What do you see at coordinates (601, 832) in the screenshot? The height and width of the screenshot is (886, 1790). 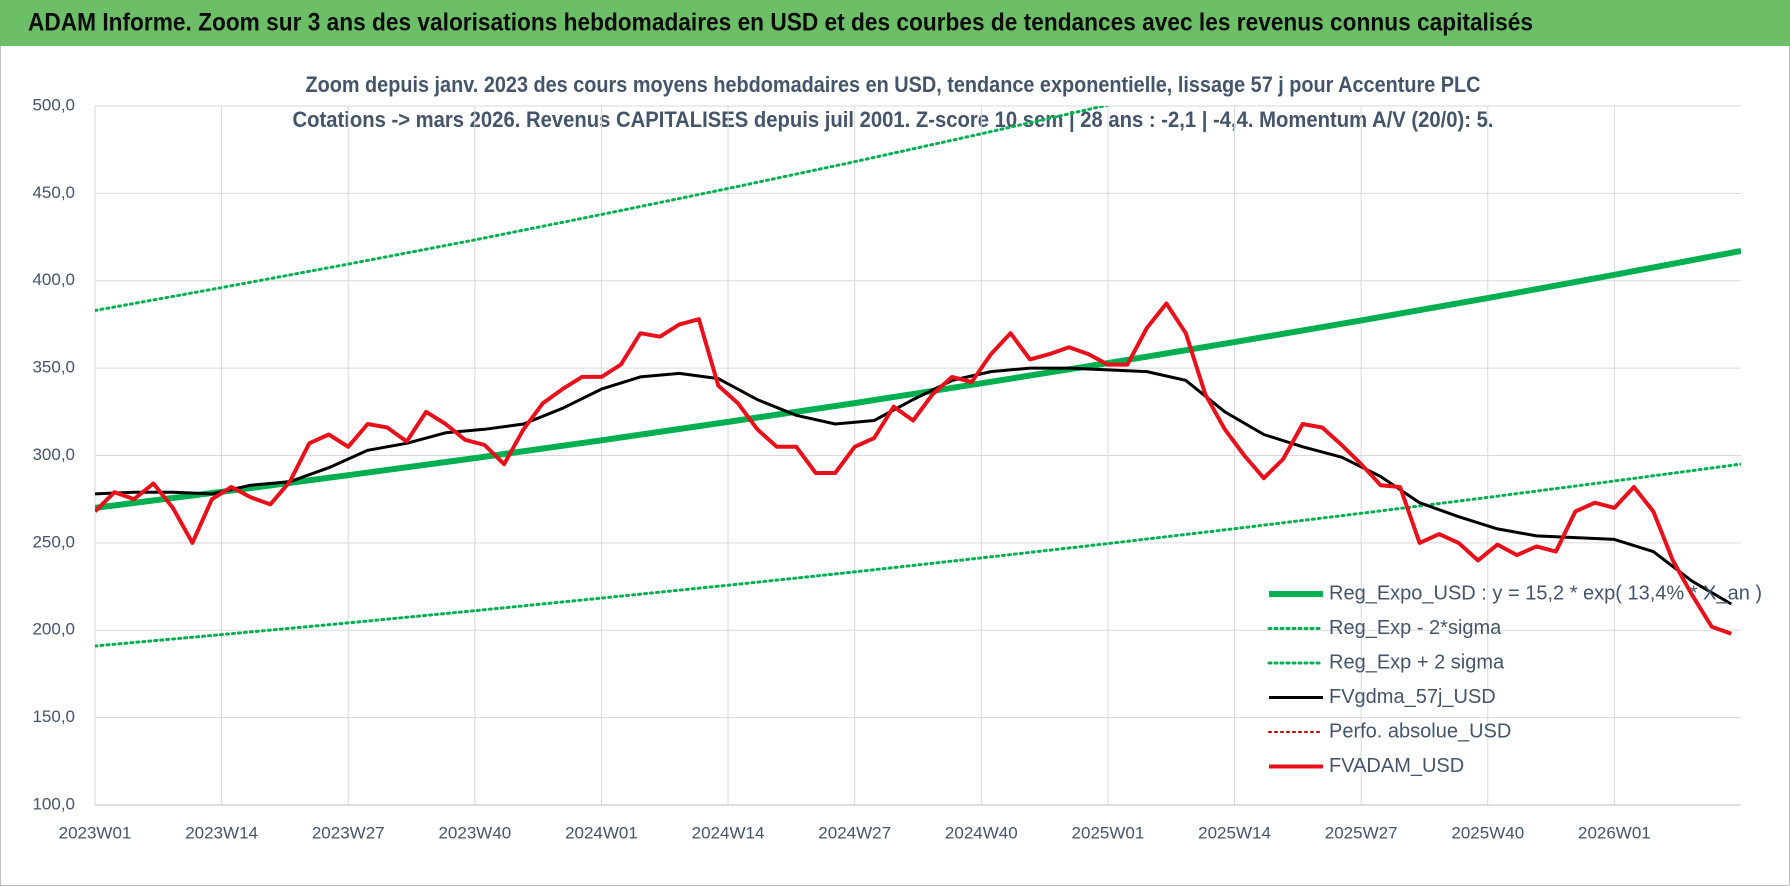 I see `x-tick-label: 2024W01` at bounding box center [601, 832].